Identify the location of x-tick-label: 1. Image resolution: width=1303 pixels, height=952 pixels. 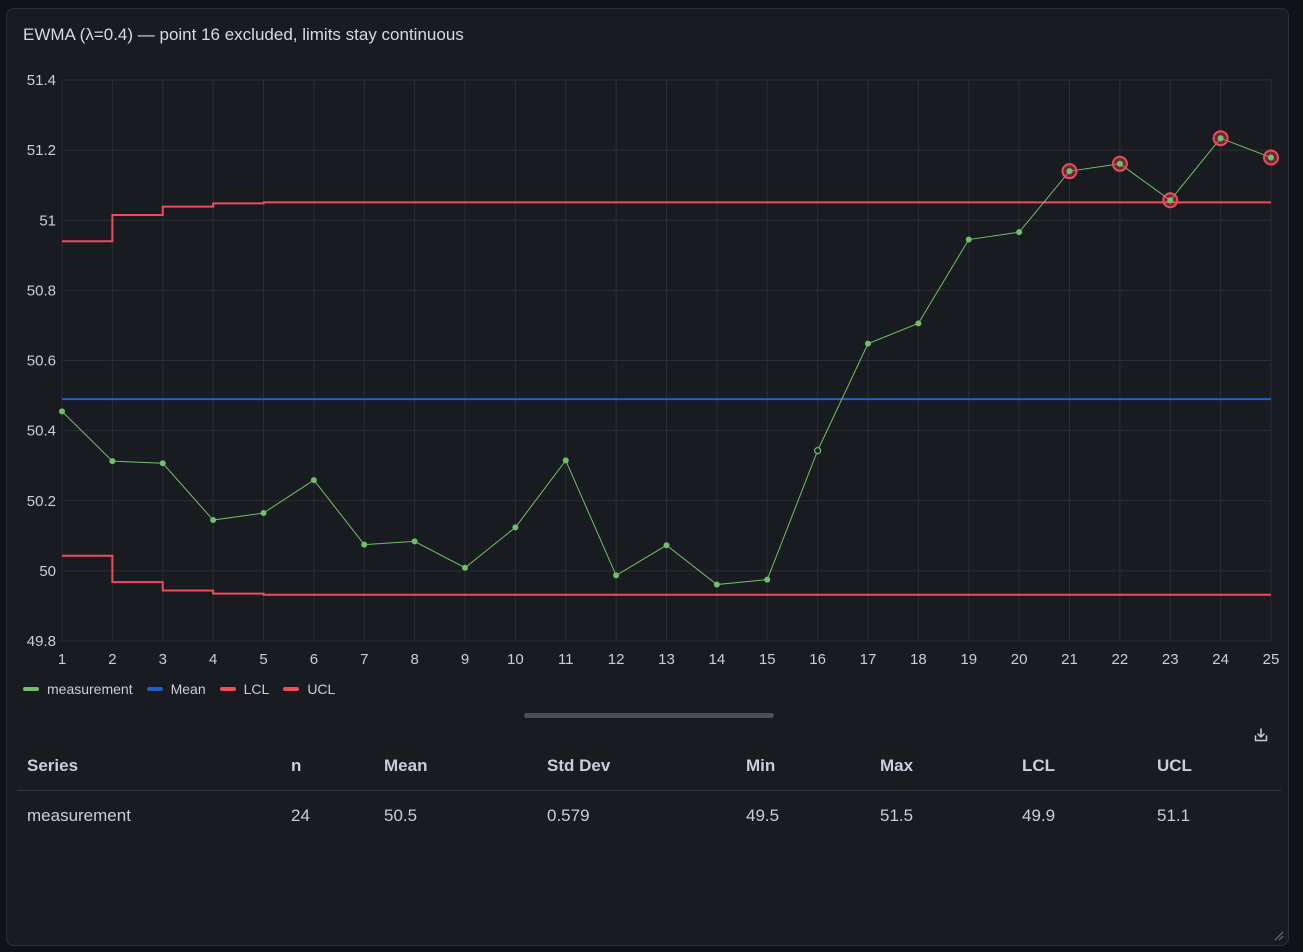
(62, 659).